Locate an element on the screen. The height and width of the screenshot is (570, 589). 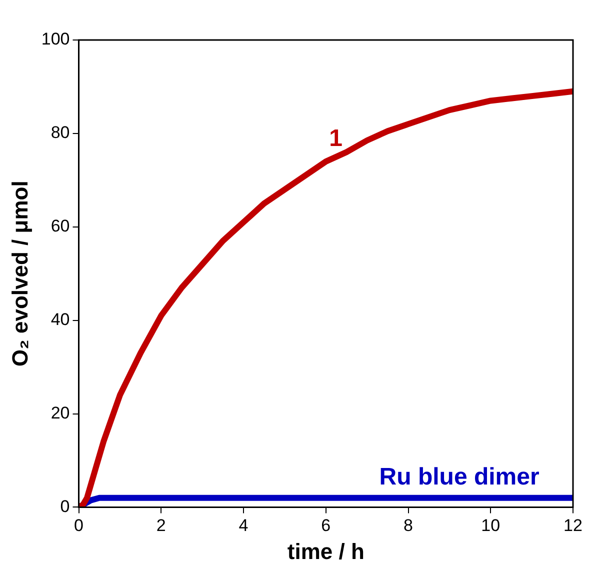
x-tick-label: 8 is located at coordinates (408, 526).